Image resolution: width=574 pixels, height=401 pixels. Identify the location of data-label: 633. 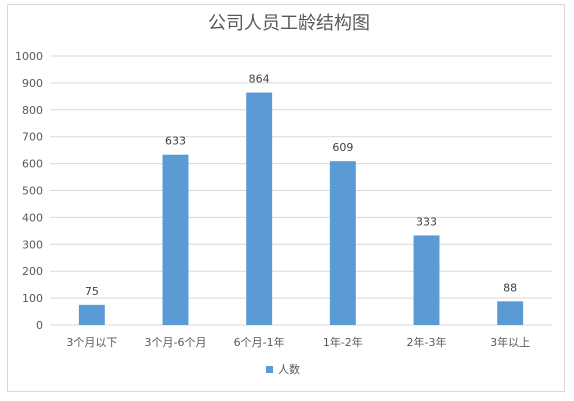
(175, 141).